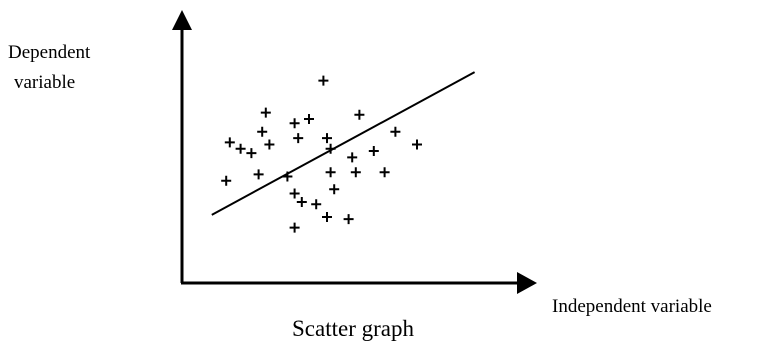 The width and height of the screenshot is (780, 351). I want to click on y-axis-label: Dependent variable, so click(93, 68).